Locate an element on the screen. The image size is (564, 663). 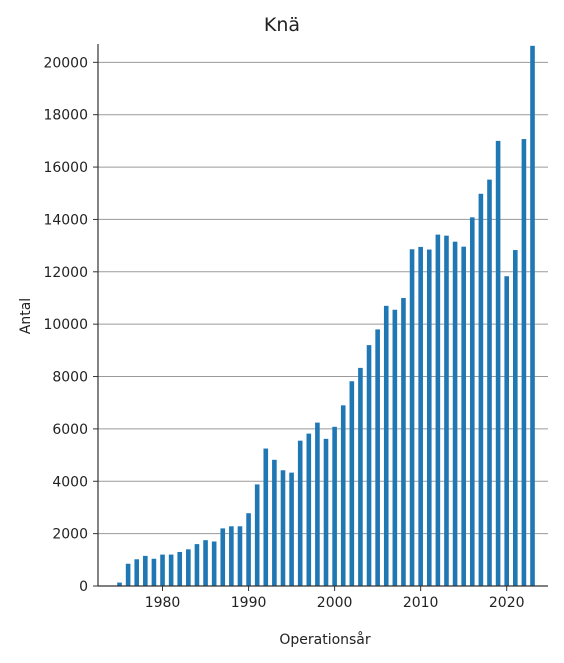
x-tick-label: 2020 is located at coordinates (507, 603).